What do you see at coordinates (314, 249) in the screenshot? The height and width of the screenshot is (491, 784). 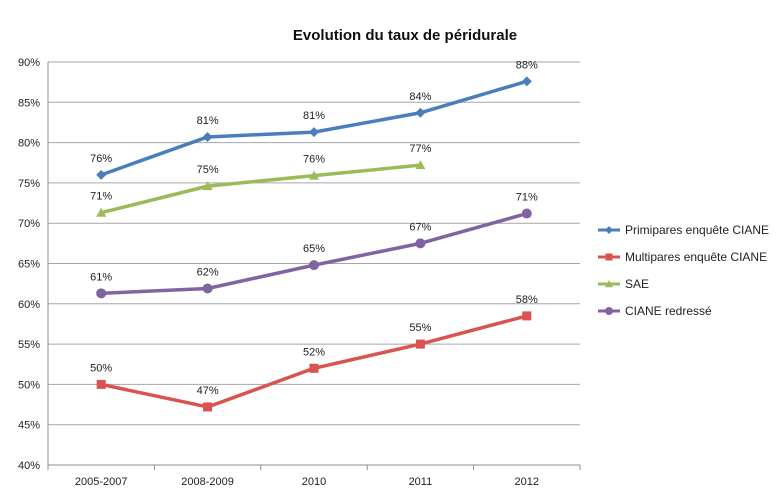 I see `data-label: 65%` at bounding box center [314, 249].